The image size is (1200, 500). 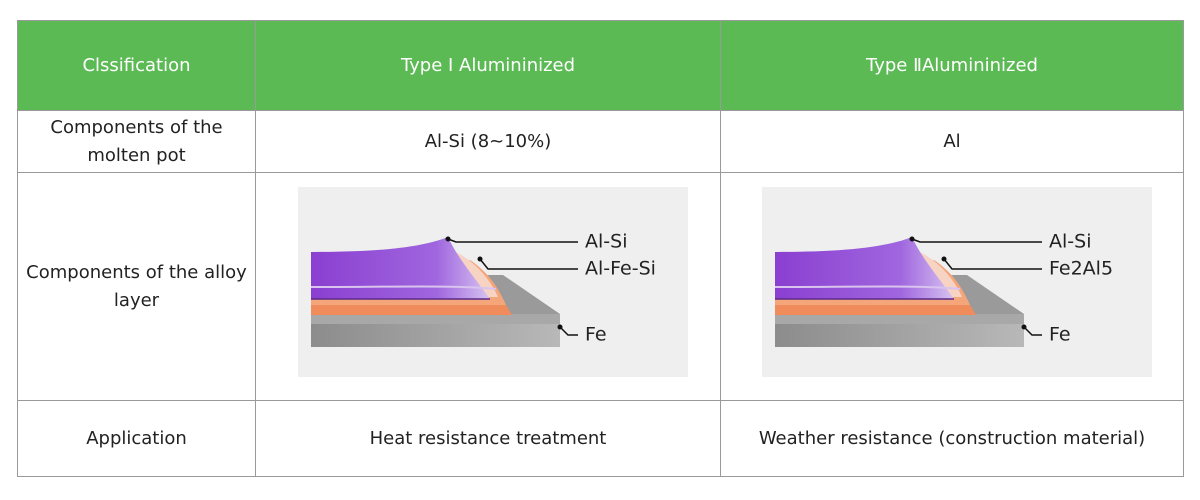 I want to click on row-label: Components of the alloy layer, so click(x=136, y=286).